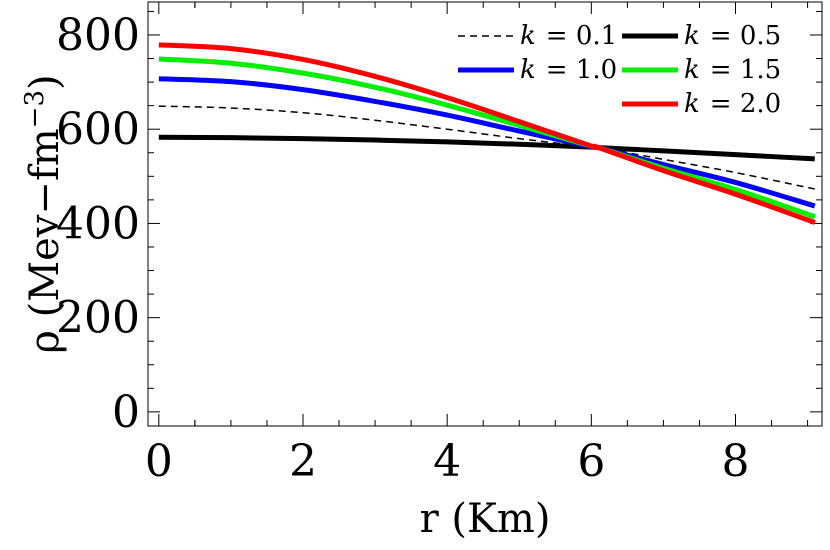  Describe the element at coordinates (735, 461) in the screenshot. I see `x-tick-label: 8` at that location.